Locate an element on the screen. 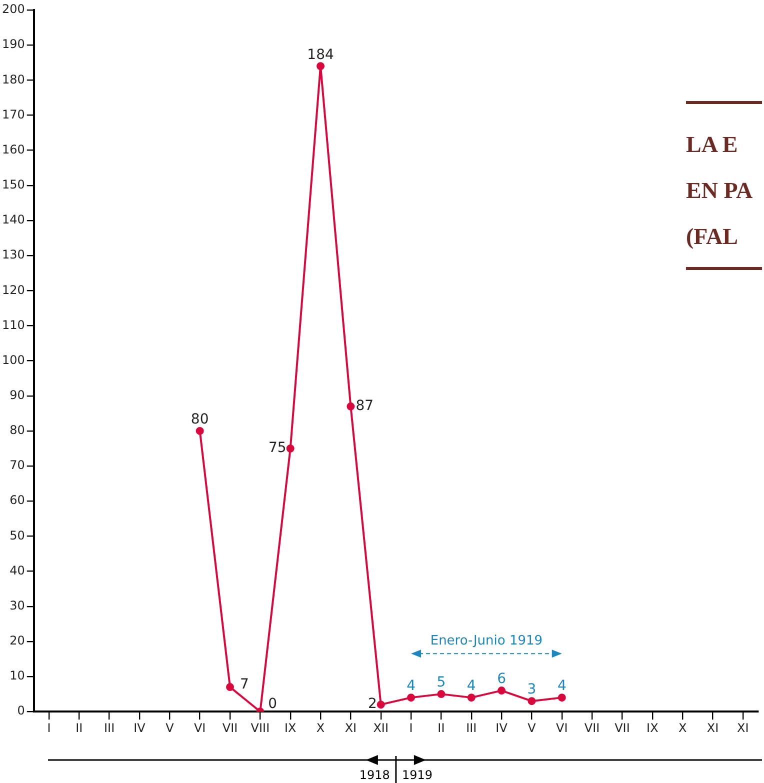 The height and width of the screenshot is (783, 764). y-tick-label: 140 is located at coordinates (13, 219).